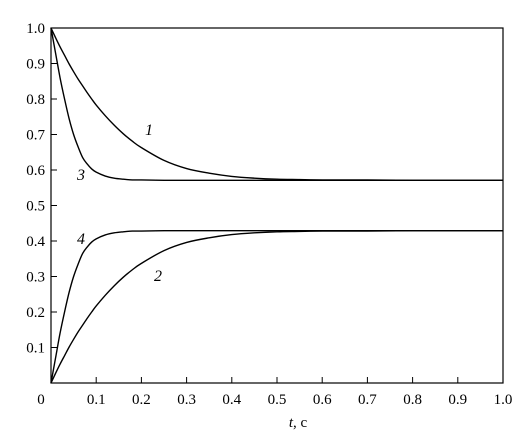 The height and width of the screenshot is (437, 527). Describe the element at coordinates (291, 423) in the screenshot. I see `x-axis-label-var: t` at that location.